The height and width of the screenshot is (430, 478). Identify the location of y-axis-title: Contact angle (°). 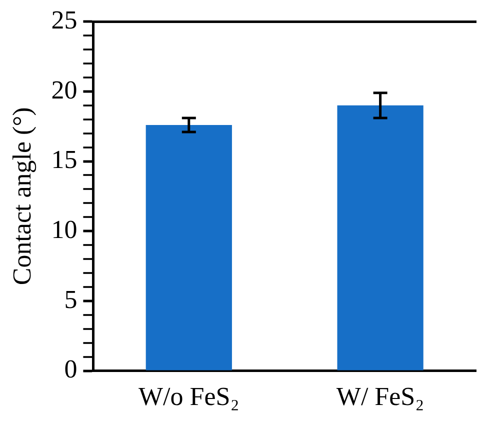
(21, 196).